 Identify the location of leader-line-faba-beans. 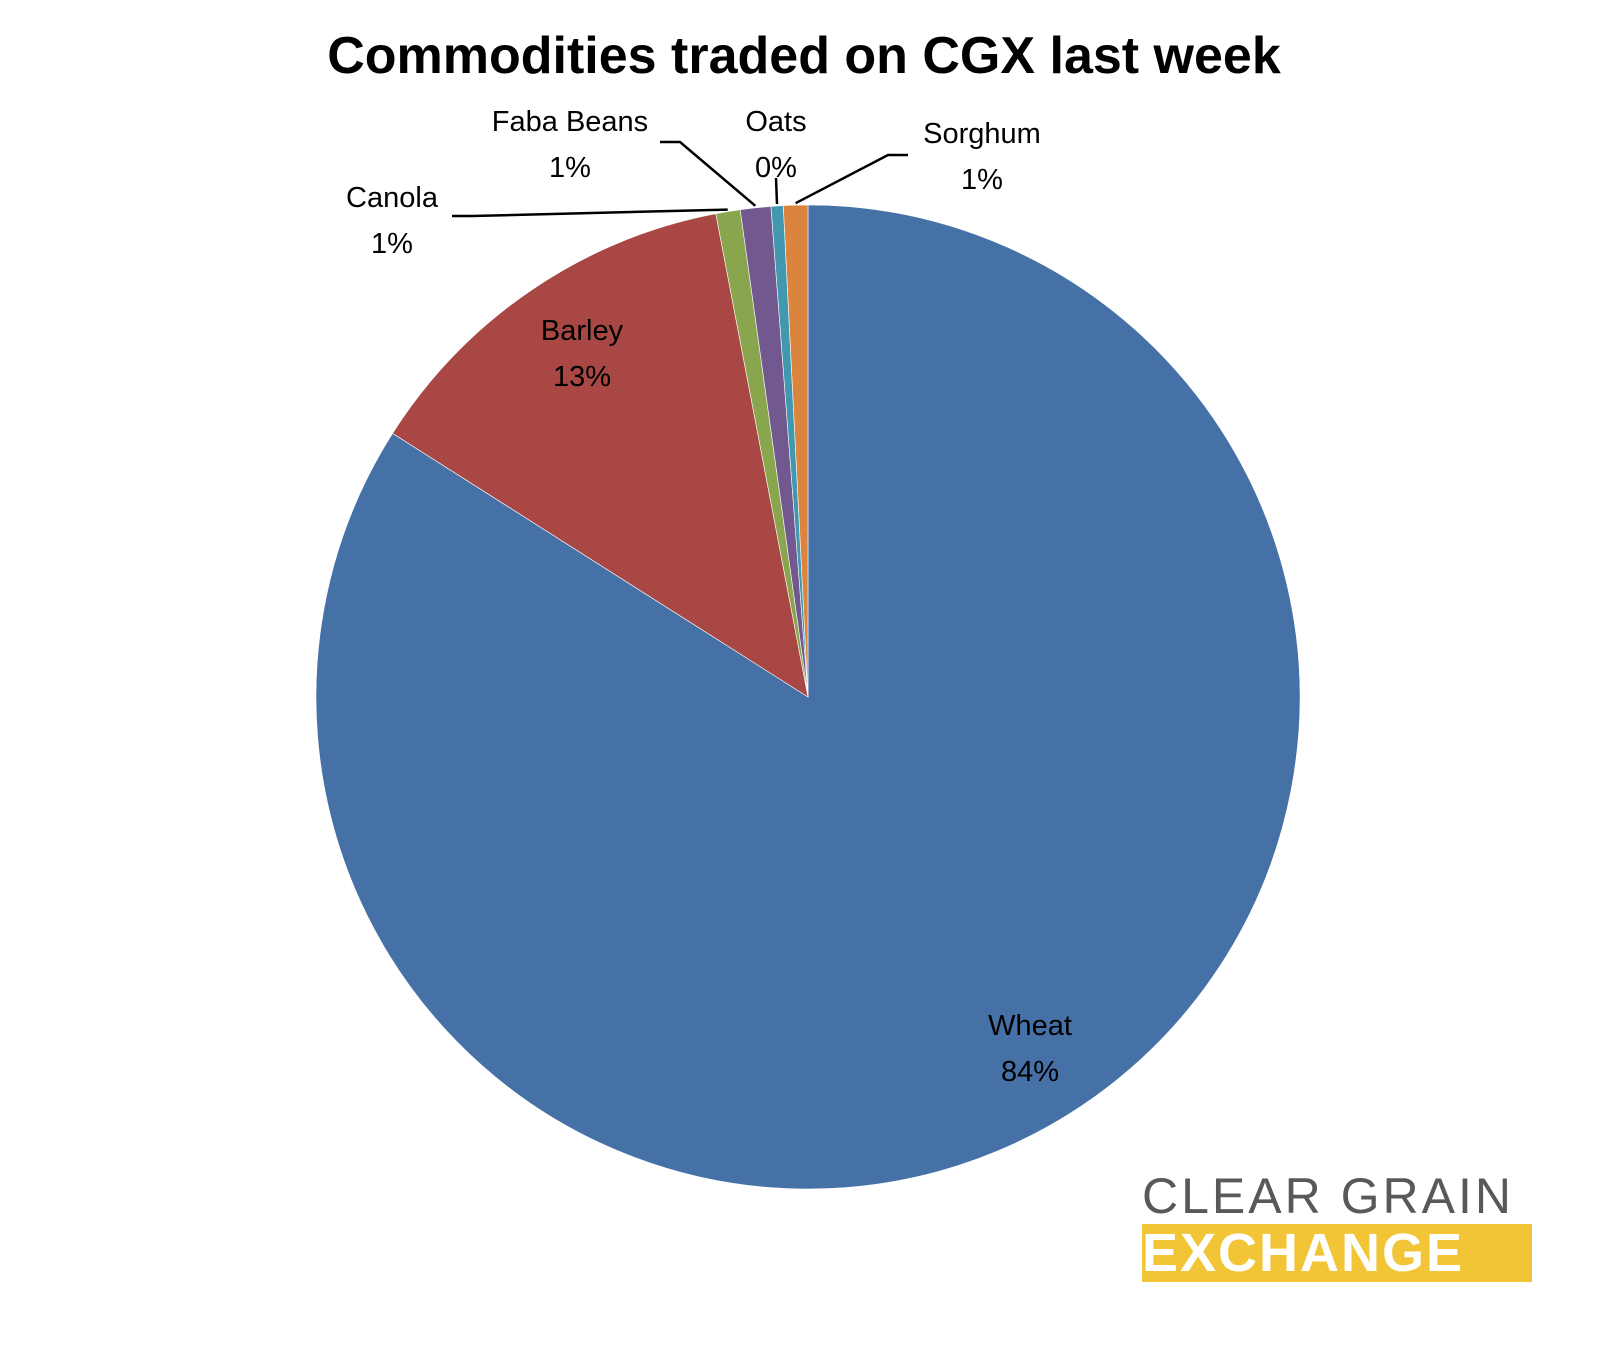
(708, 173).